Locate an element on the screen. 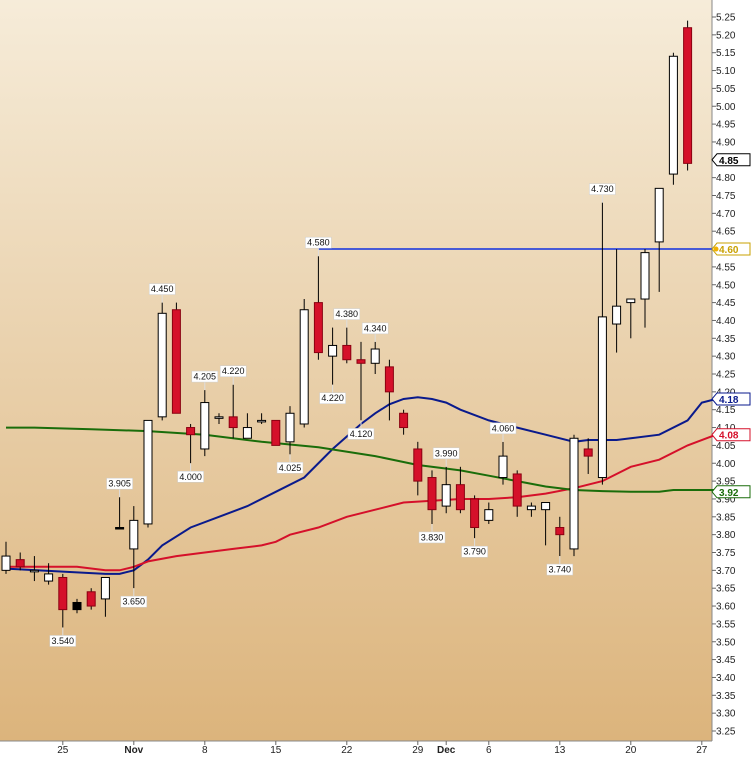 The image size is (755, 761). y-tick-label: 5.25 is located at coordinates (726, 18).